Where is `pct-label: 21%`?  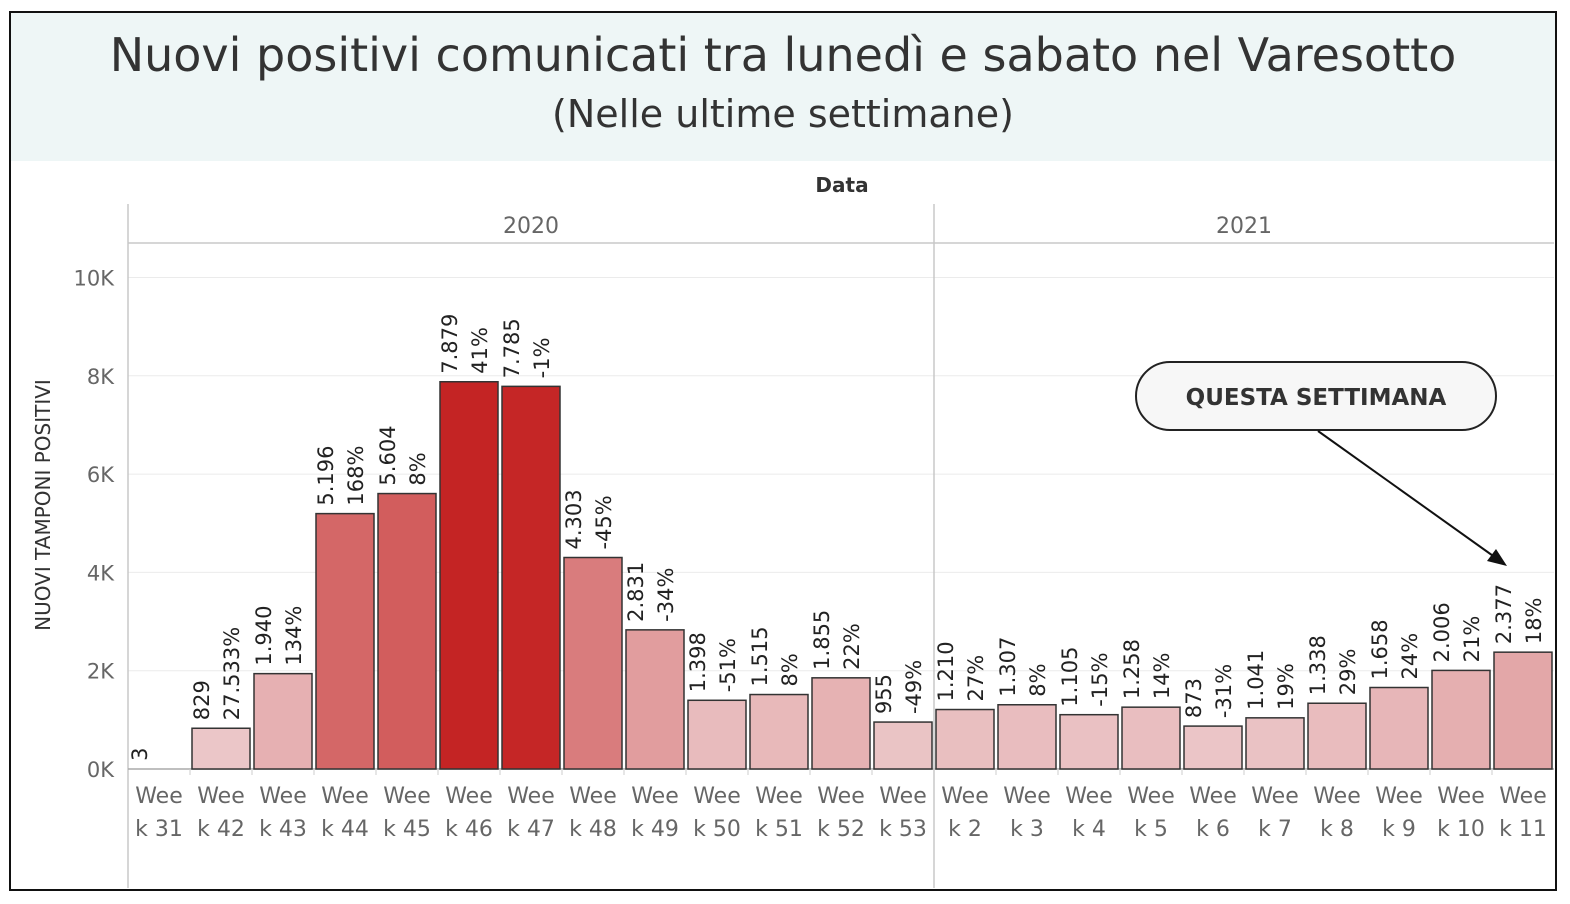 pct-label: 21% is located at coordinates (1472, 639).